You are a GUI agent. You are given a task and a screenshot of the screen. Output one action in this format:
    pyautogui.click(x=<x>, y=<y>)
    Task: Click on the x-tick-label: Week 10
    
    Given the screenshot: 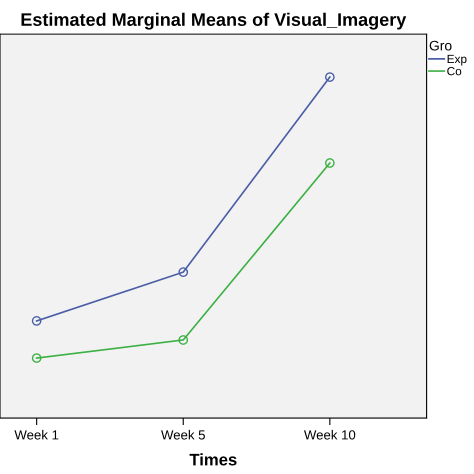 What is the action you would take?
    pyautogui.click(x=330, y=435)
    